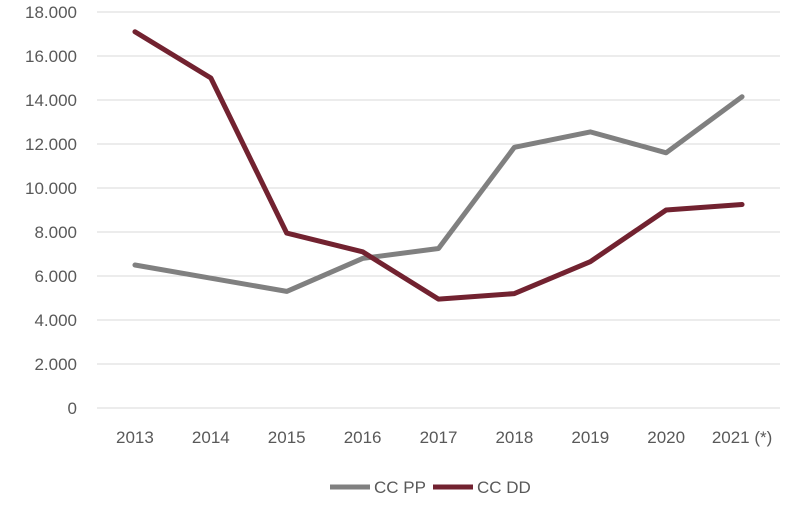 Image resolution: width=785 pixels, height=506 pixels. Describe the element at coordinates (504, 487) in the screenshot. I see `legend-label: CC DD` at that location.